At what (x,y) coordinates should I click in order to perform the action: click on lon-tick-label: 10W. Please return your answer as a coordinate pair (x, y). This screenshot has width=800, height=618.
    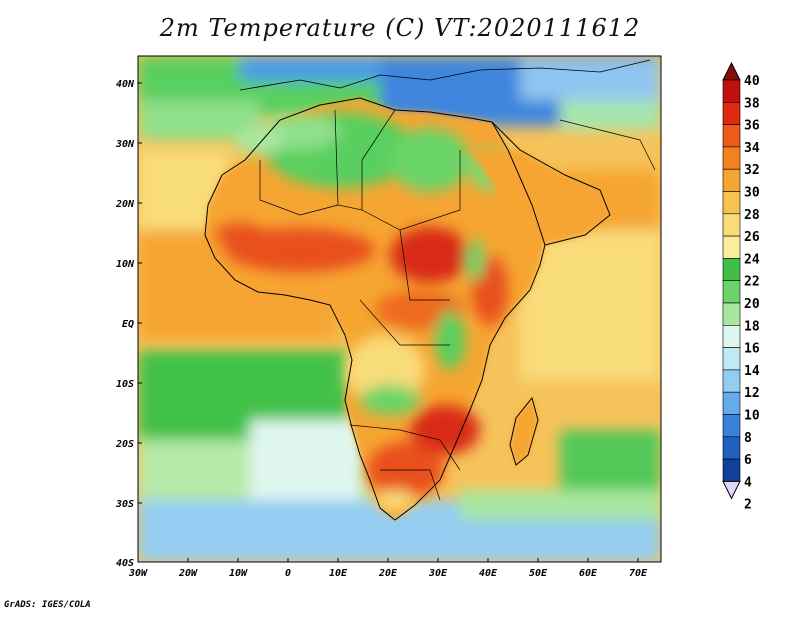
    Looking at the image, I should click on (238, 573).